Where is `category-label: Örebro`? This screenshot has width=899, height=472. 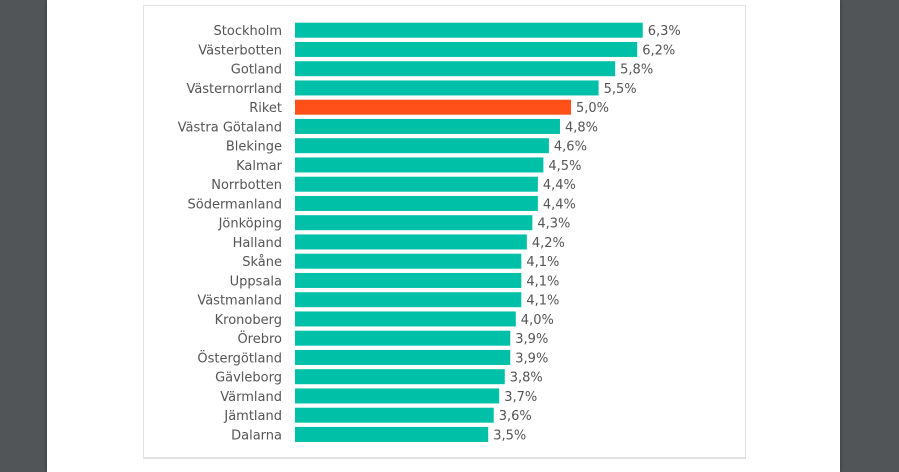
category-label: Örebro is located at coordinates (259, 338).